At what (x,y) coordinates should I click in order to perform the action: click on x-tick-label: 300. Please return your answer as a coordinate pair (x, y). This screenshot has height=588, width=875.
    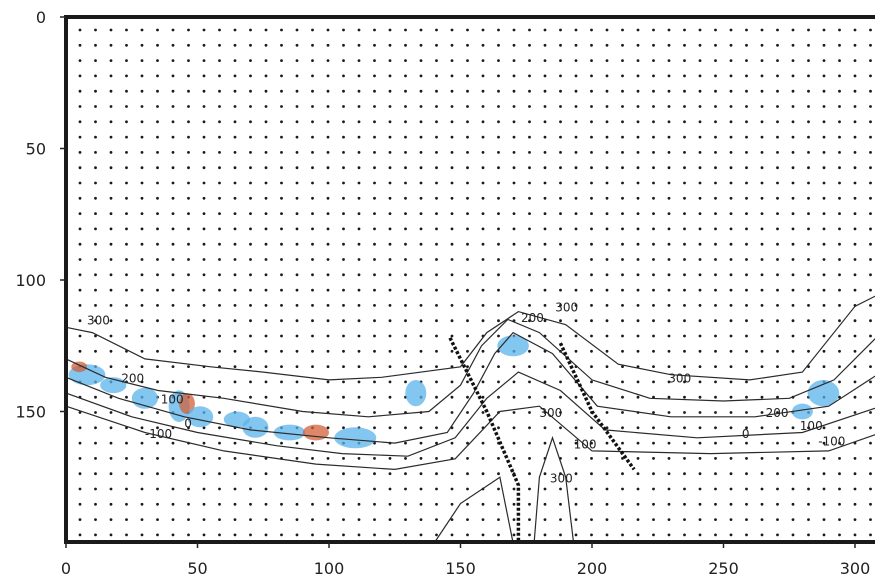
    Looking at the image, I should click on (855, 568).